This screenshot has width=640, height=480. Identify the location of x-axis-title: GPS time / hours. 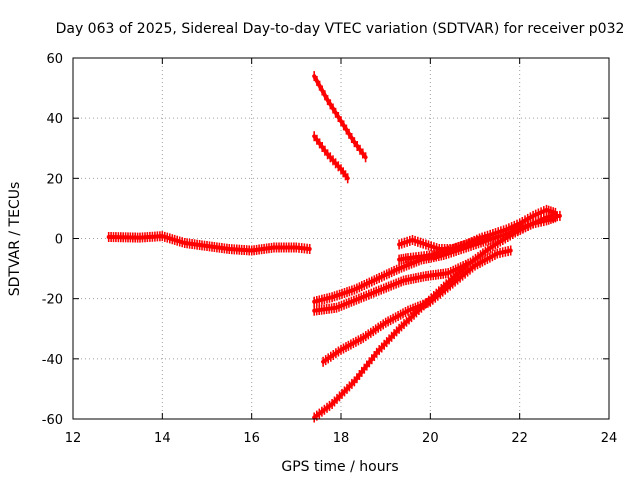
(339, 467).